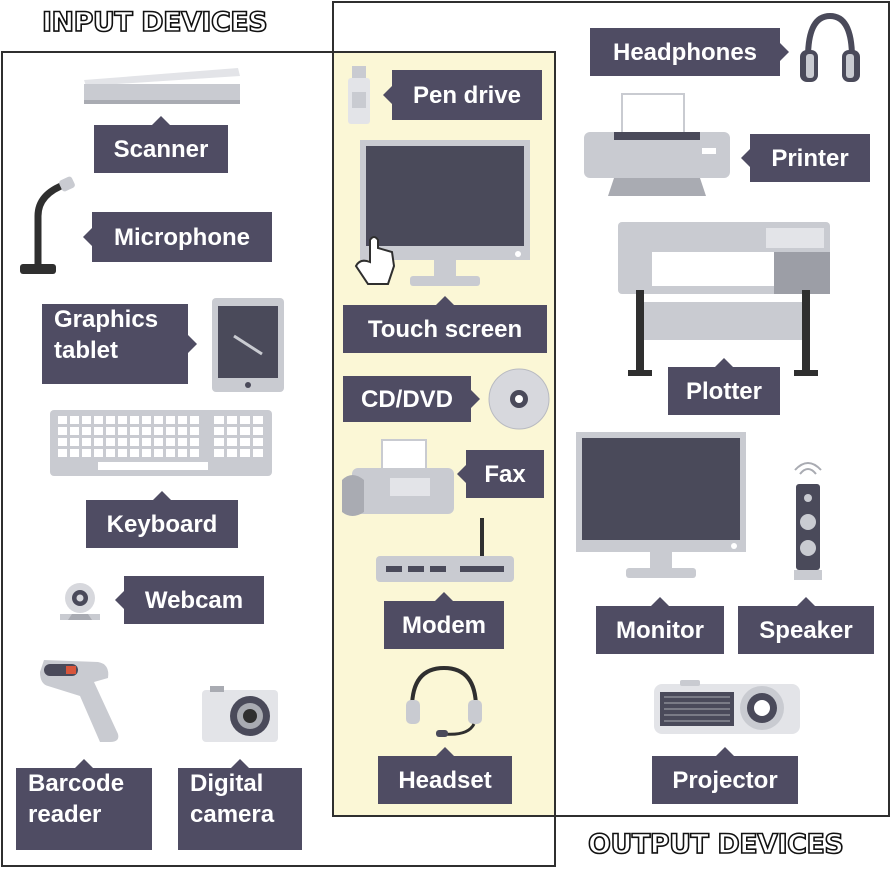  I want to click on headset-label: Headset, so click(445, 775).